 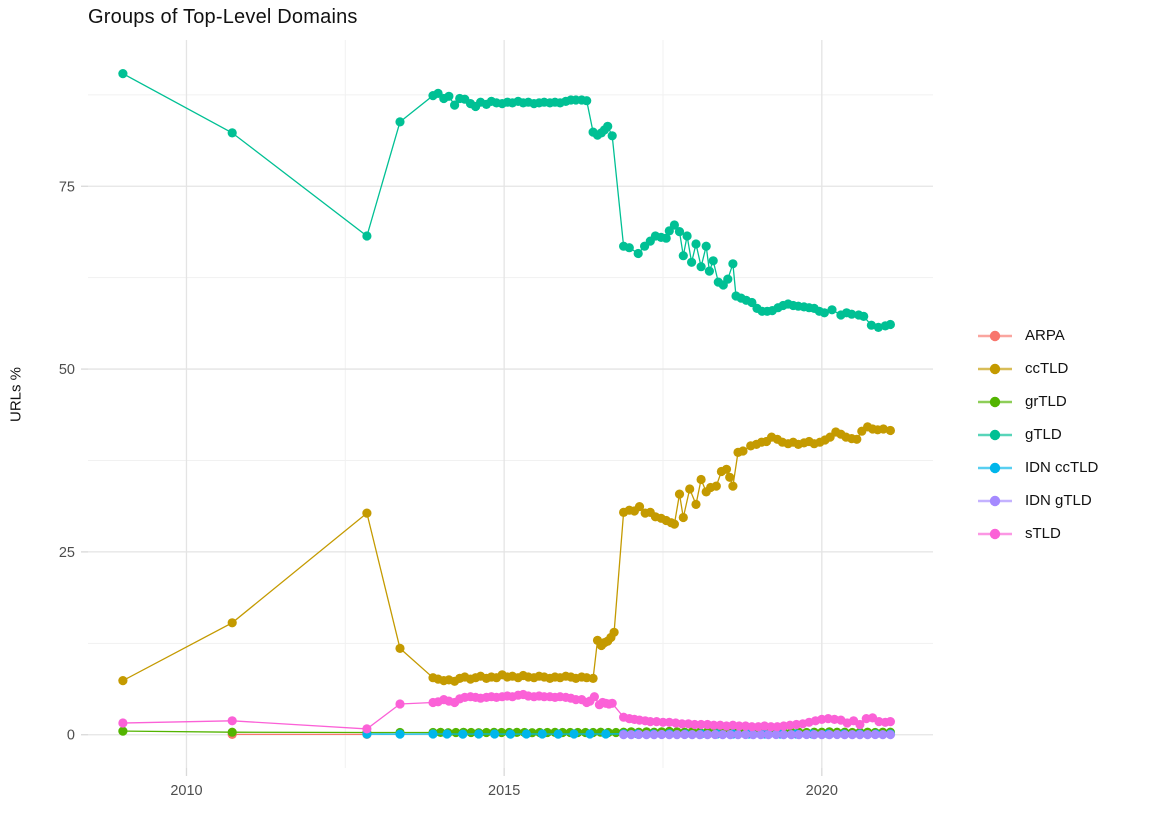 I want to click on chart-title: Groups of Top-Level Domains, so click(x=223, y=17).